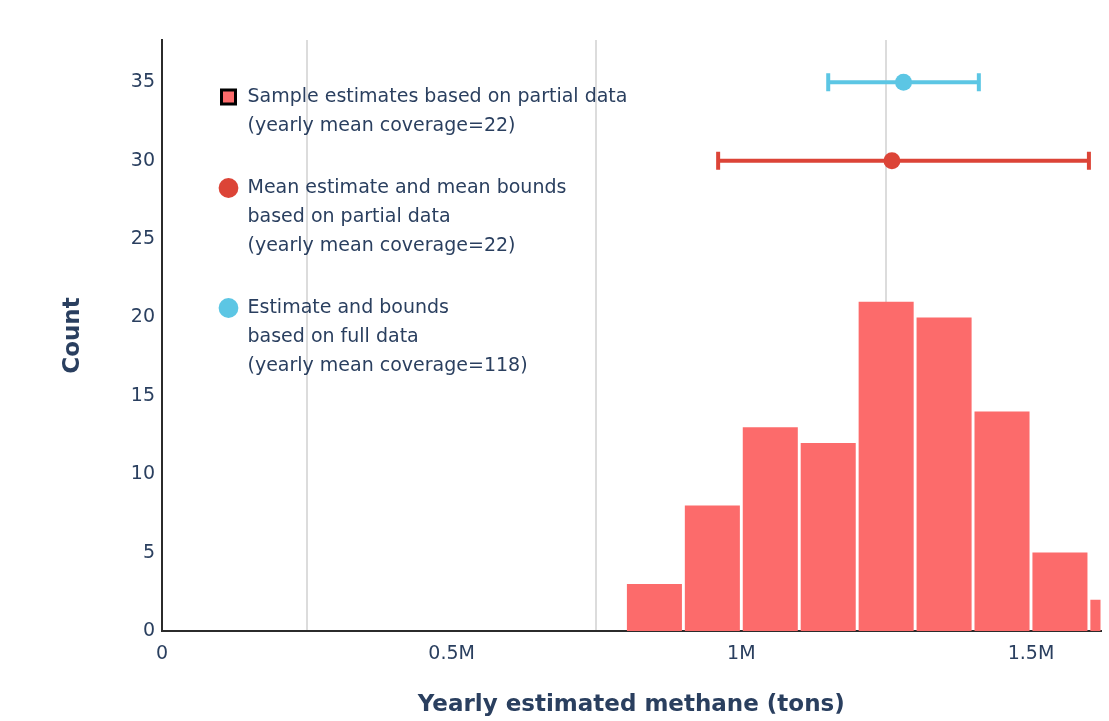 This screenshot has width=1109, height=721. What do you see at coordinates (407, 214) in the screenshot?
I see `legend-label: Mean estimate and mean bounds based on partial data (yearly mean coverage=22)` at bounding box center [407, 214].